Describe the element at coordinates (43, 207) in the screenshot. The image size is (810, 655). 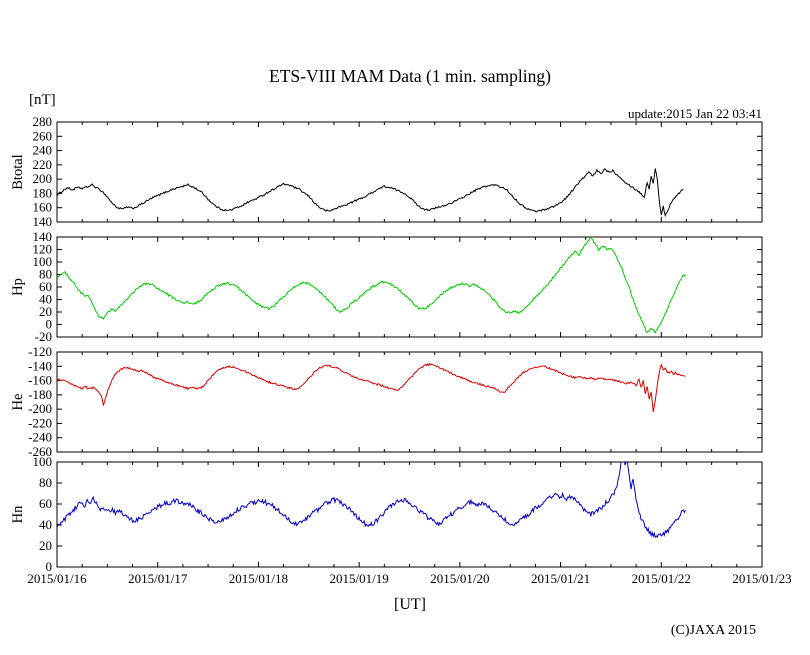
I see `y-tick-label: 160` at that location.